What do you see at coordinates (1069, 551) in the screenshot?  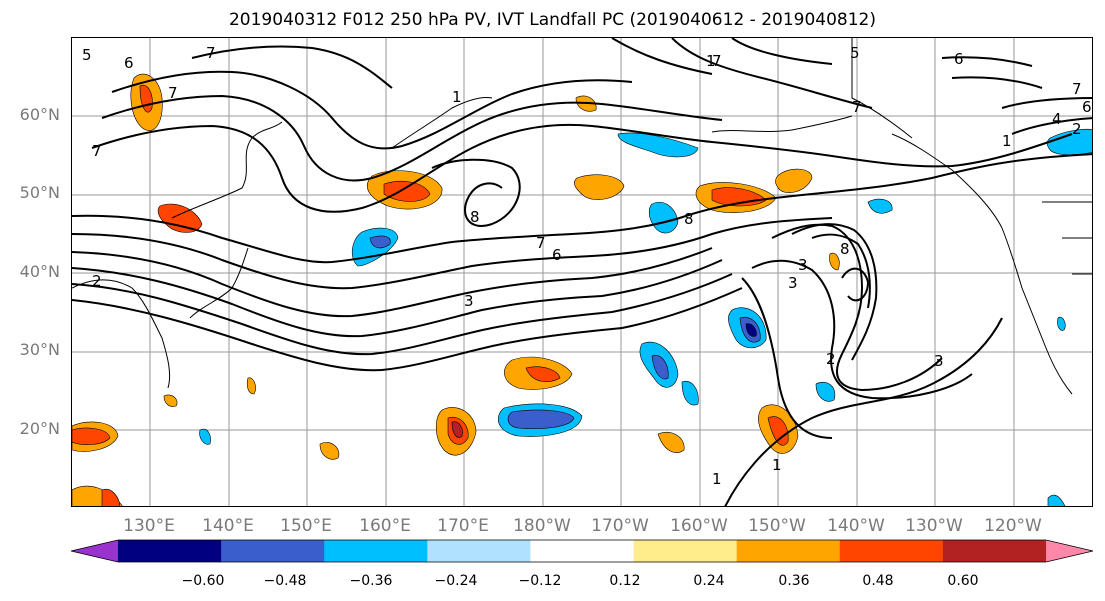 I see `colorbar-extend-max` at bounding box center [1069, 551].